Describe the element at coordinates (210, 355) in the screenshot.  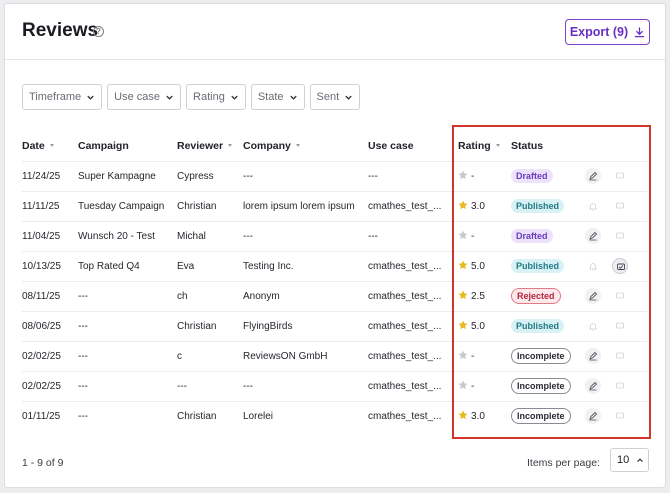
I see `cell-reviewer: c` at that location.